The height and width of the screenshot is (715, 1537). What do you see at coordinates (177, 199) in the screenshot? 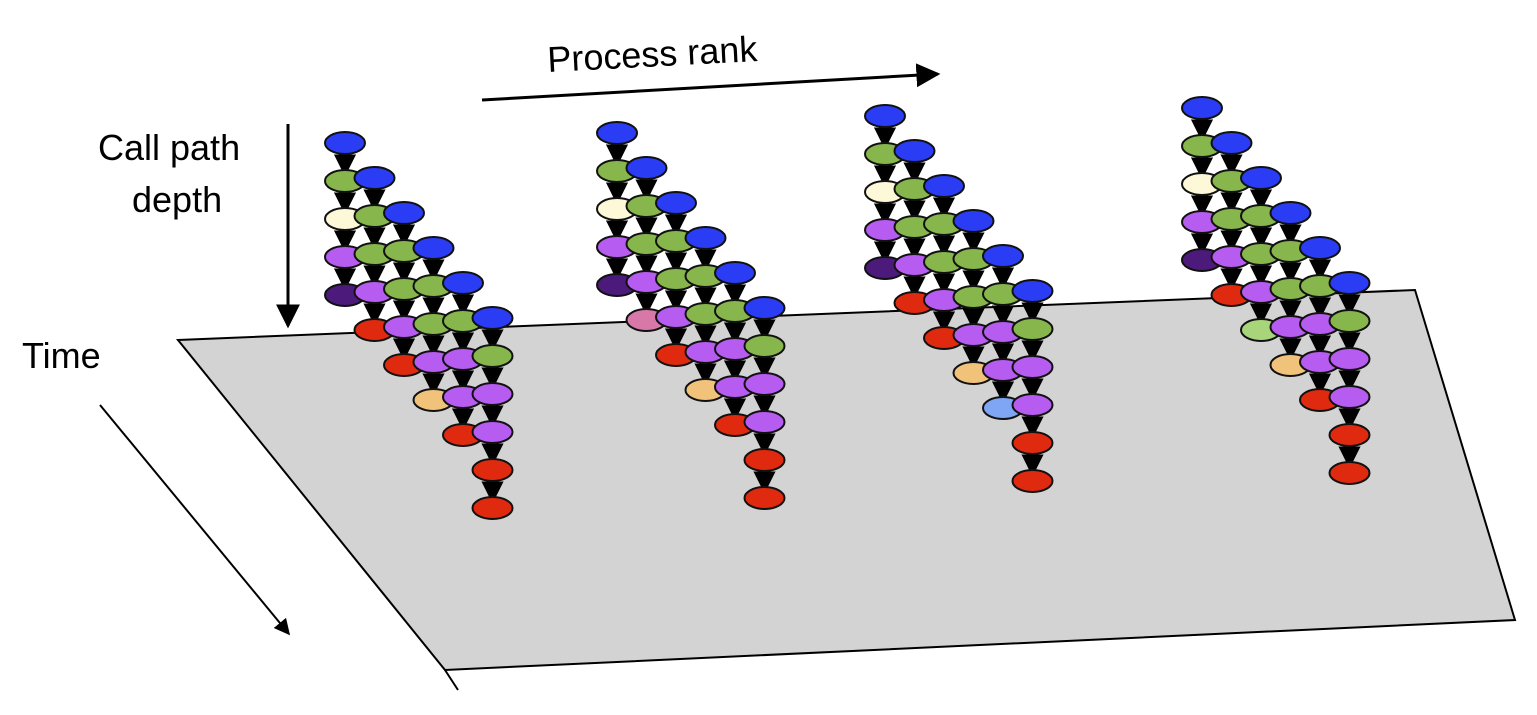
I see `call-path-depth-label-line2: depth` at bounding box center [177, 199].